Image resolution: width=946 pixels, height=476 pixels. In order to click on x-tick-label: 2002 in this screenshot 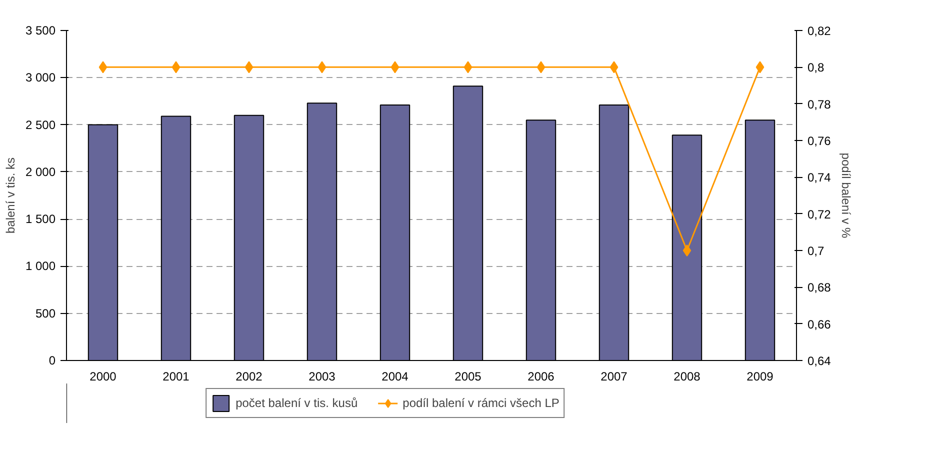, I will do `click(249, 377)`.